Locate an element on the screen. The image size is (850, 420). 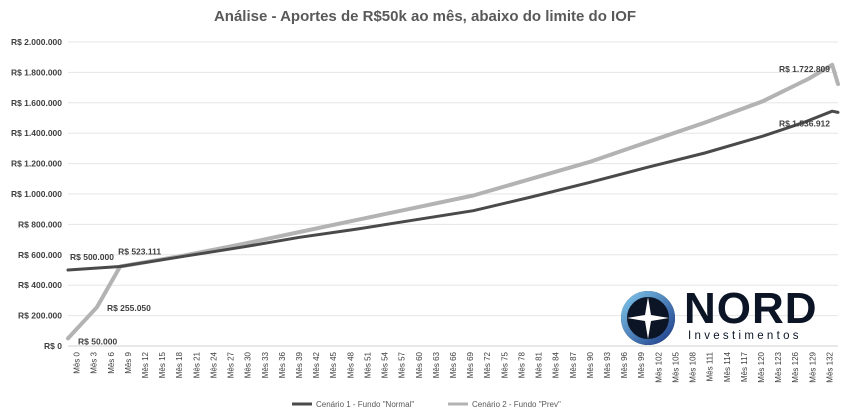
y-tick-label: R$ 1.000.000 is located at coordinates (36, 194).